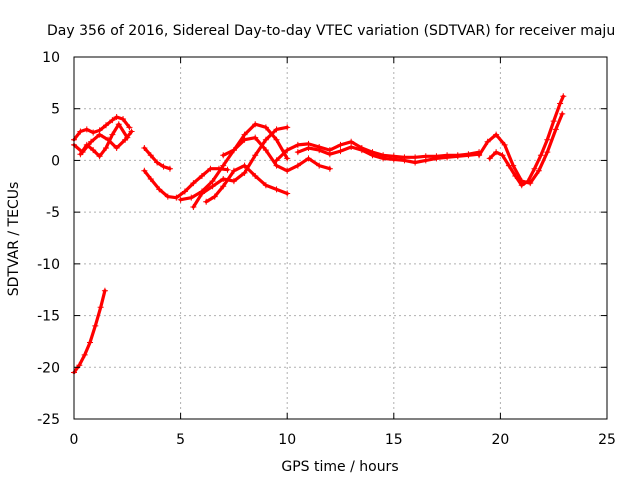 This screenshot has height=480, width=640. Describe the element at coordinates (14, 239) in the screenshot. I see `y-axis-title: SDTVAR / TECUs` at that location.